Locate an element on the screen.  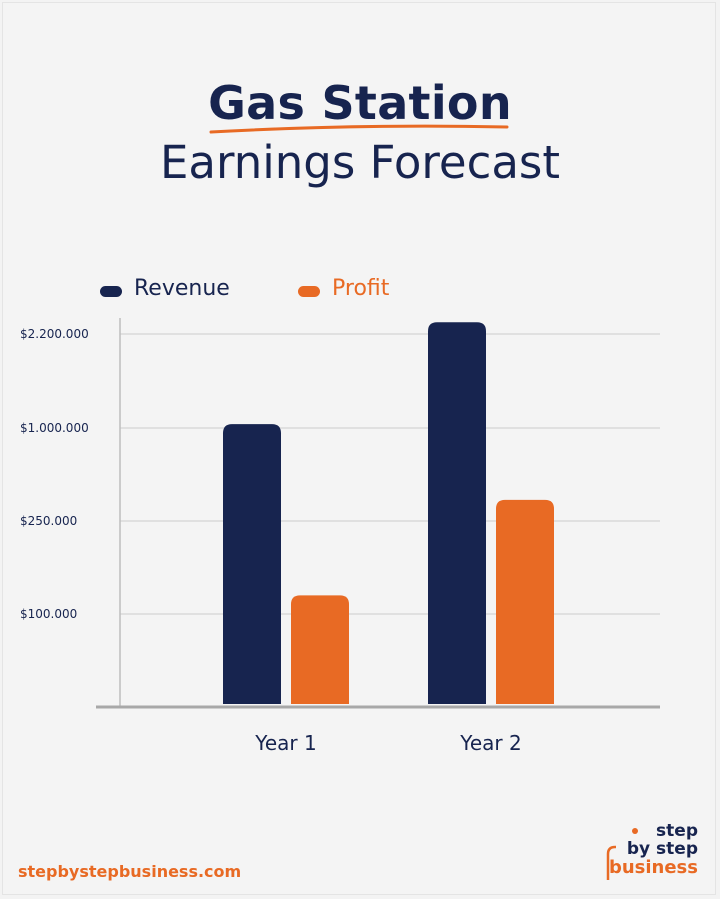
legend-swatch-revenue is located at coordinates (111, 291).